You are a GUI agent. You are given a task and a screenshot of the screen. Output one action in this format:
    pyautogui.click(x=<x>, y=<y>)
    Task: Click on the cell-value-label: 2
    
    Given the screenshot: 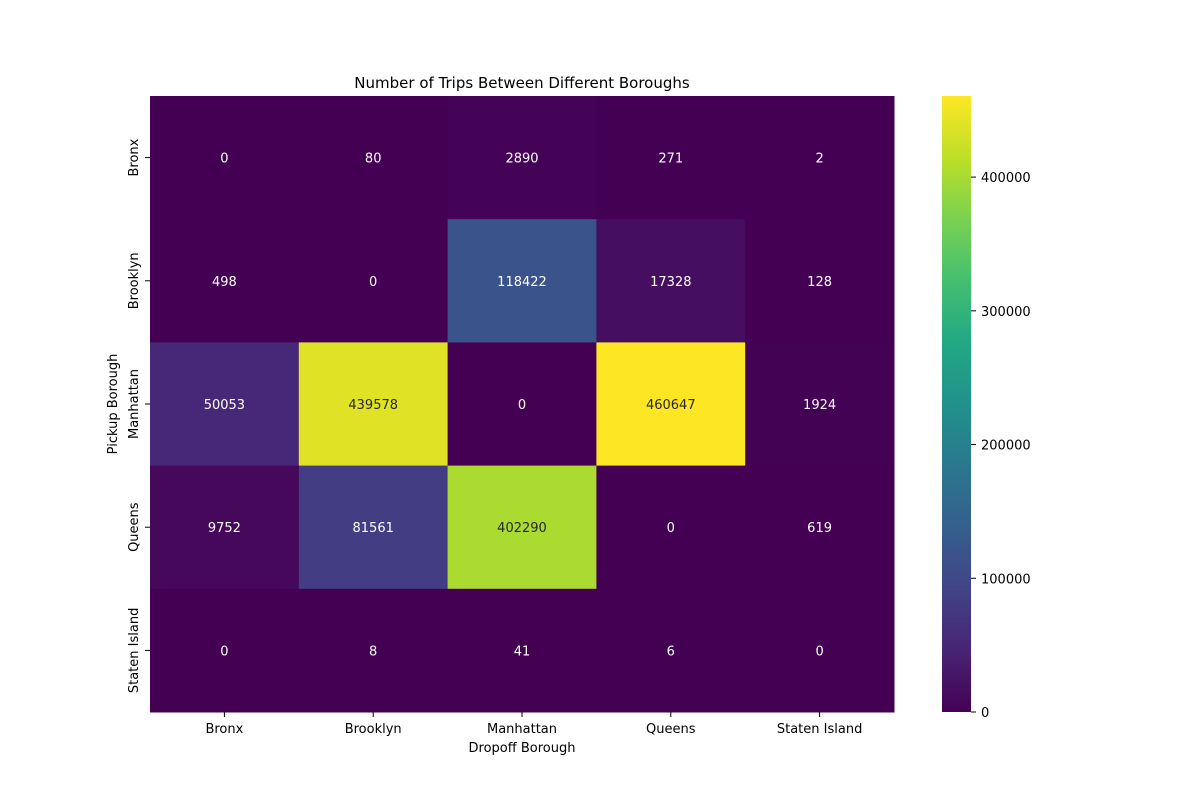 What is the action you would take?
    pyautogui.click(x=819, y=159)
    